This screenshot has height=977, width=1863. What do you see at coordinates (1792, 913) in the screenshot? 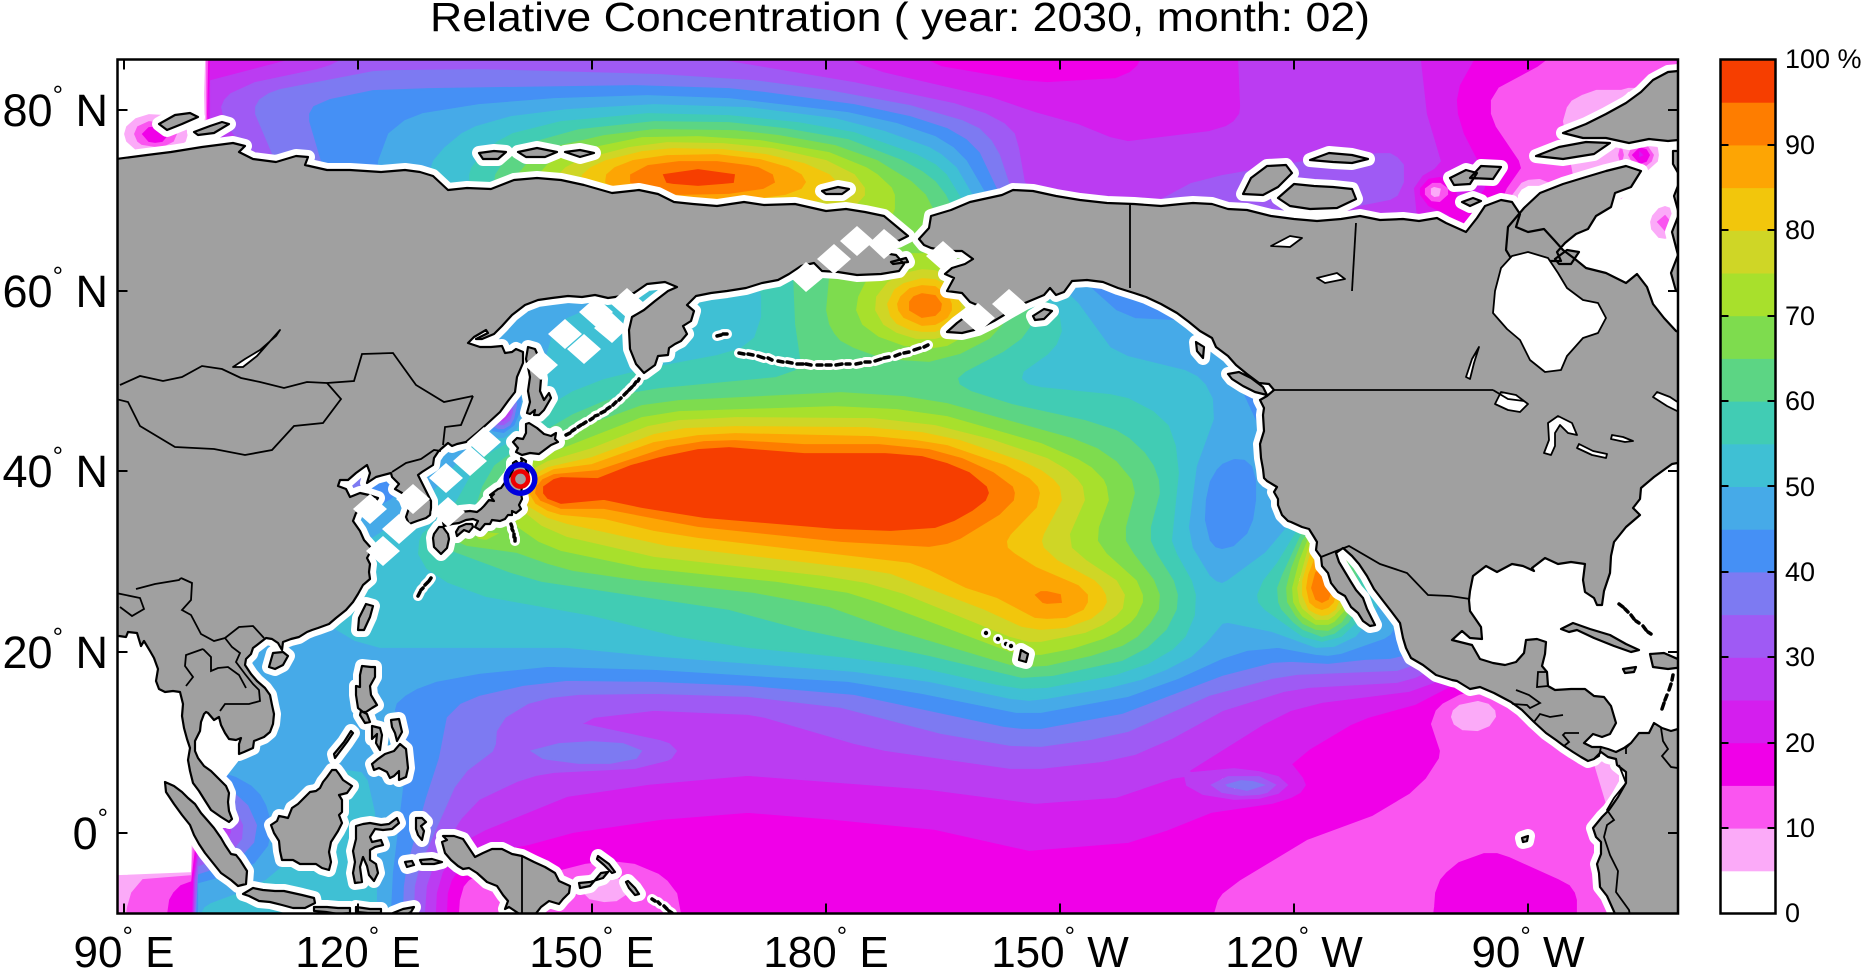
I see `svg-text: 0` at bounding box center [1792, 913].